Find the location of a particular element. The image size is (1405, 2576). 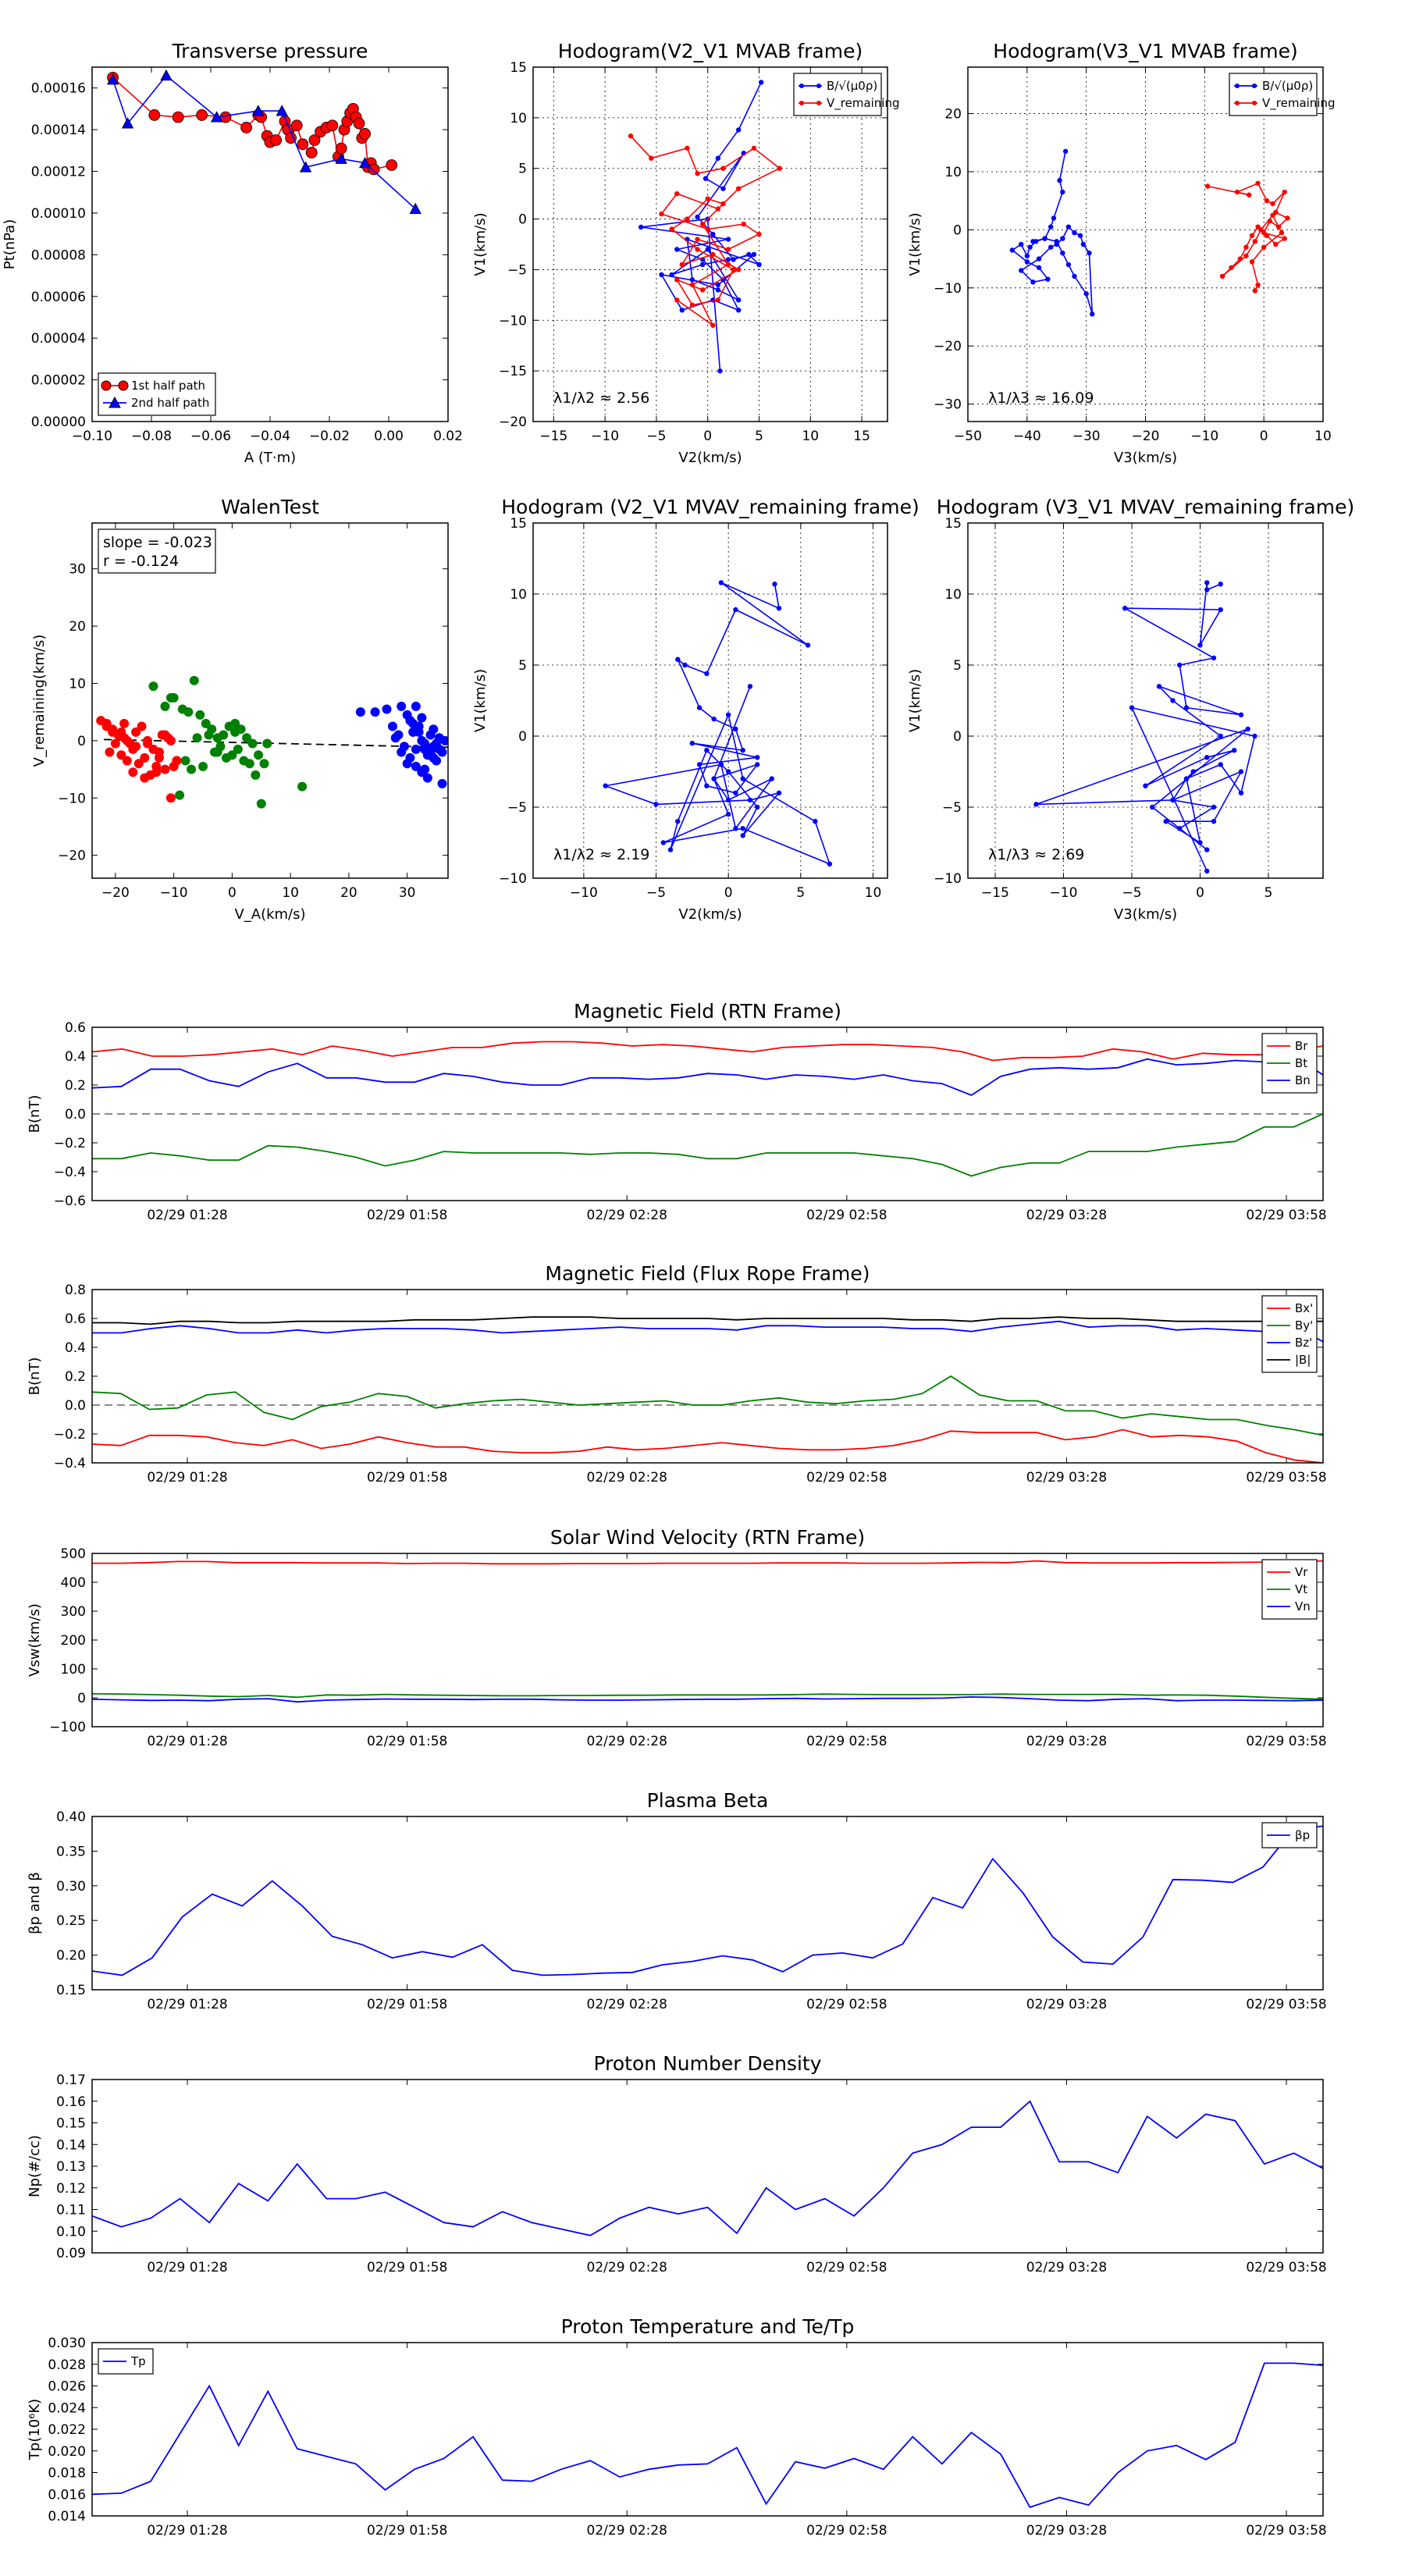

walen-ytick-label: 20 is located at coordinates (77, 627).